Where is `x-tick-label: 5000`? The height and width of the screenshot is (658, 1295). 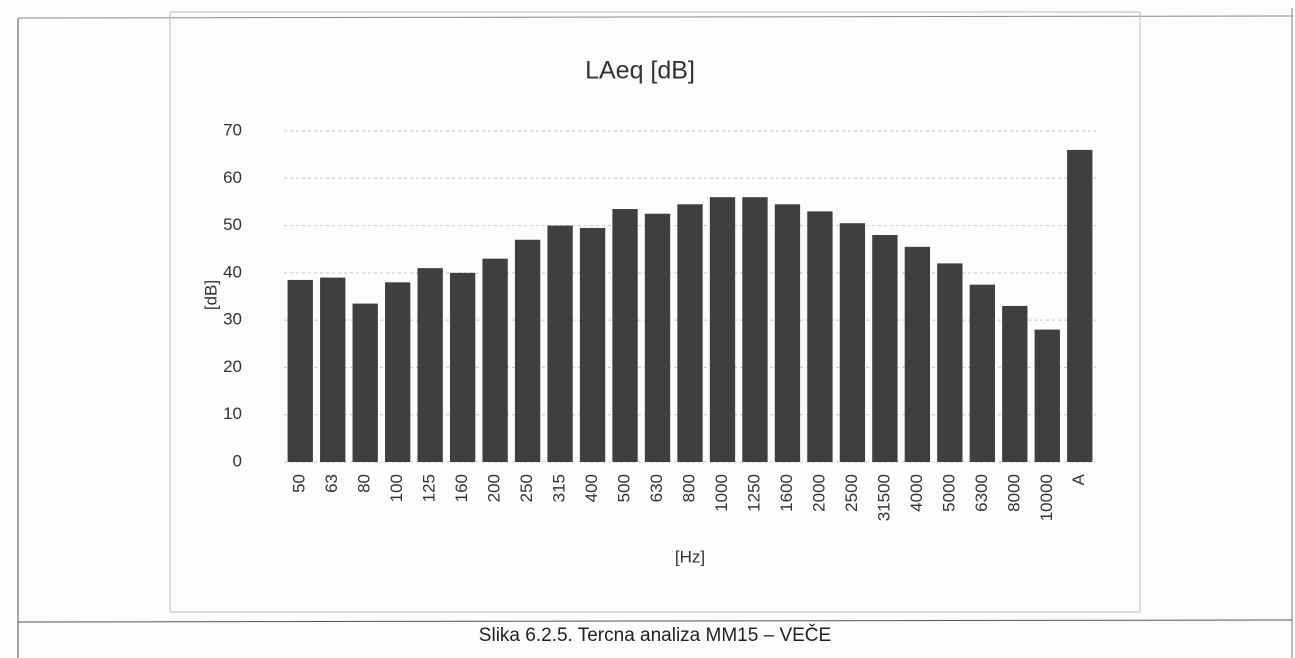
x-tick-label: 5000 is located at coordinates (948, 493).